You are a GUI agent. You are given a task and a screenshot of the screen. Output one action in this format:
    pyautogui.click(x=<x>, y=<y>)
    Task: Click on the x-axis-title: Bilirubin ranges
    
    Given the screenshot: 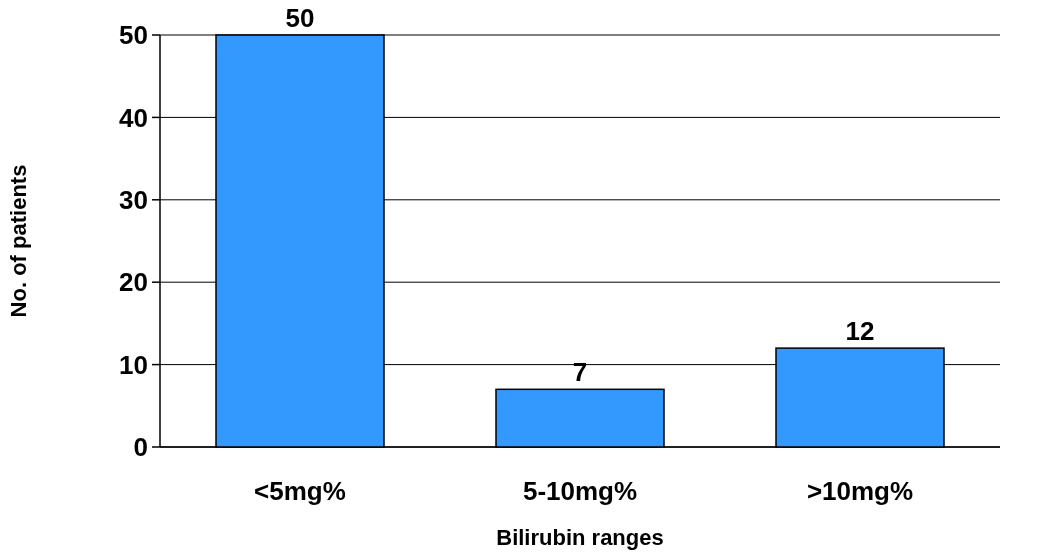 What is the action you would take?
    pyautogui.click(x=580, y=537)
    